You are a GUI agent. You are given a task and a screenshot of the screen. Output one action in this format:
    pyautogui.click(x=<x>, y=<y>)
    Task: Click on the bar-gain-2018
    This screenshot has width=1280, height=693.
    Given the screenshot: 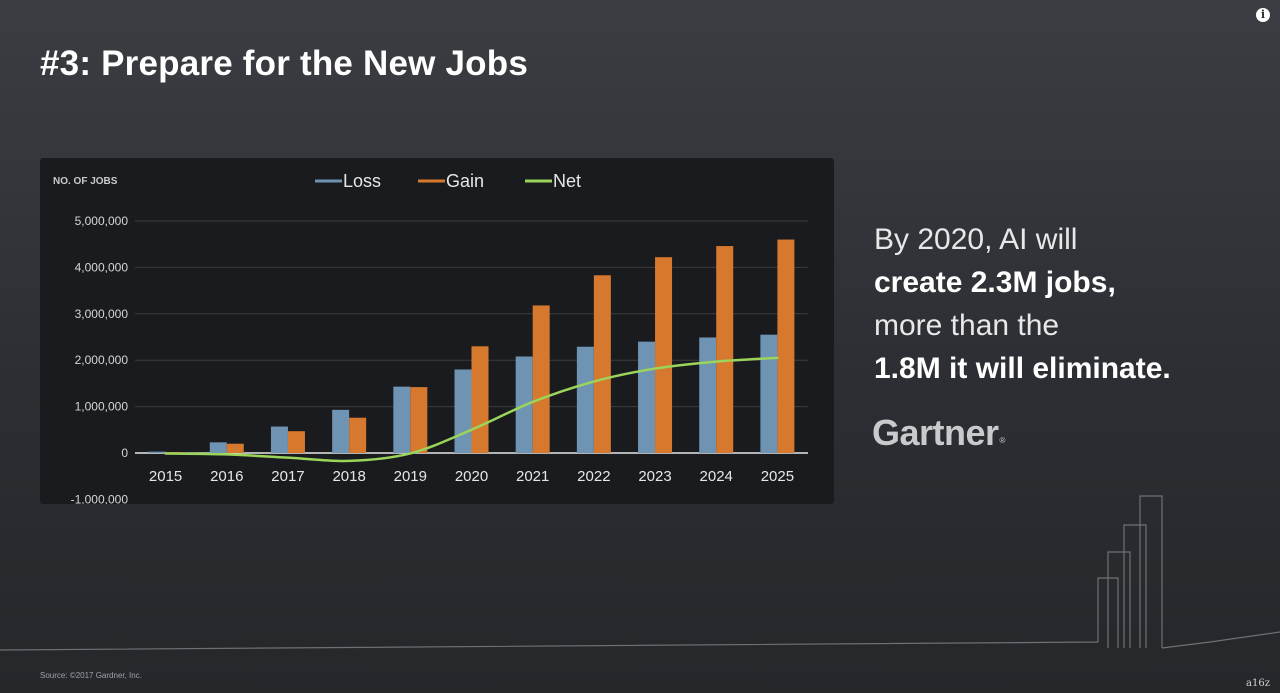 What is the action you would take?
    pyautogui.click(x=358, y=435)
    